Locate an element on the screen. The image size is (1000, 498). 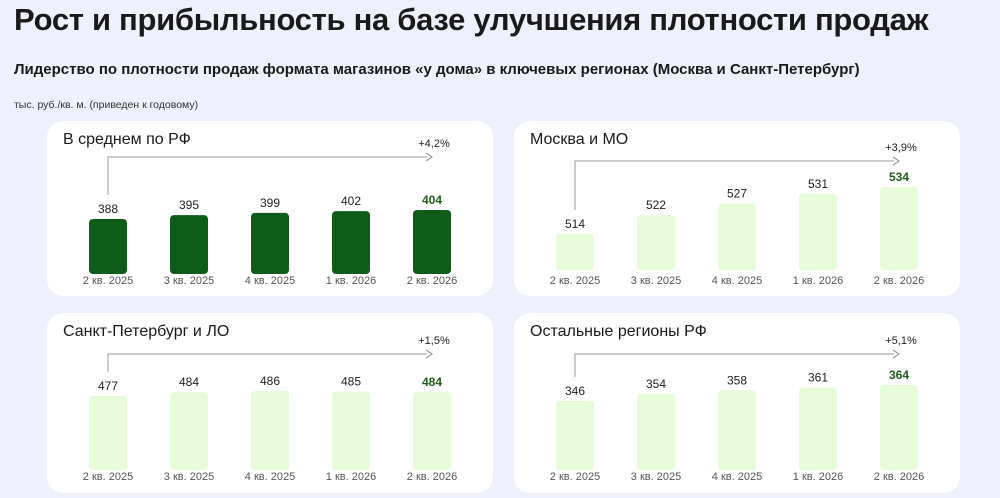
growth-label: +4,2% is located at coordinates (434, 144).